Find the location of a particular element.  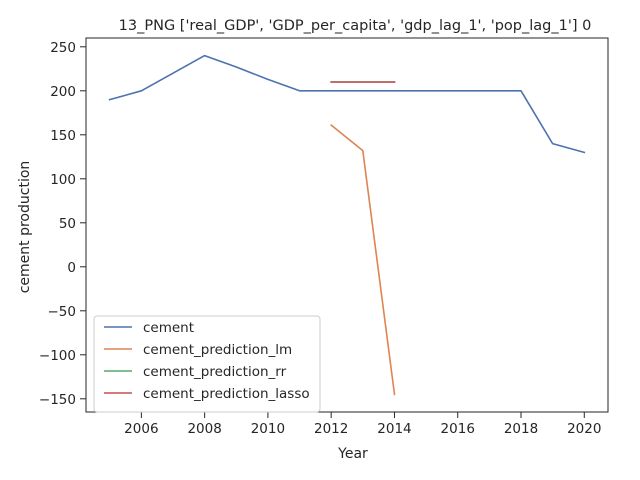

y-tick-label: −100 is located at coordinates (57, 356).